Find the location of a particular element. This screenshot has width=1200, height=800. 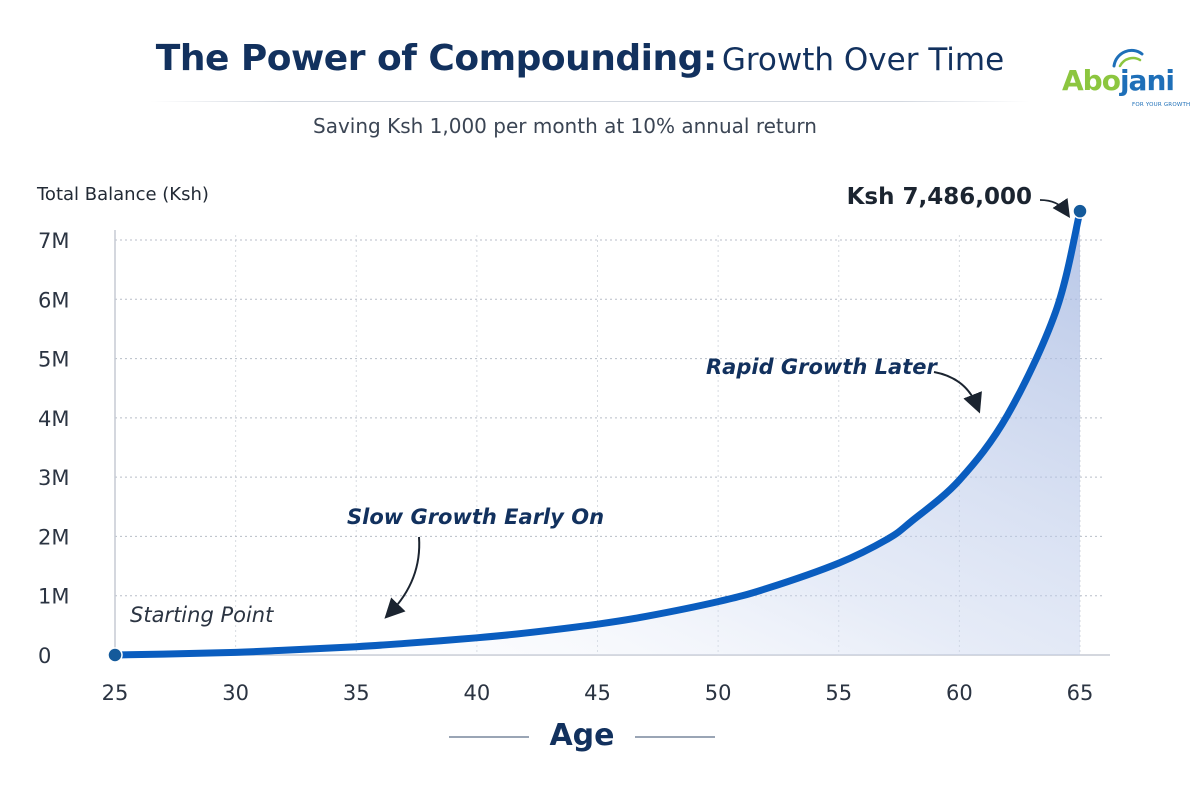

abojani-logo: Abojani FOR YOUR GROWTH is located at coordinates (1125, 80).